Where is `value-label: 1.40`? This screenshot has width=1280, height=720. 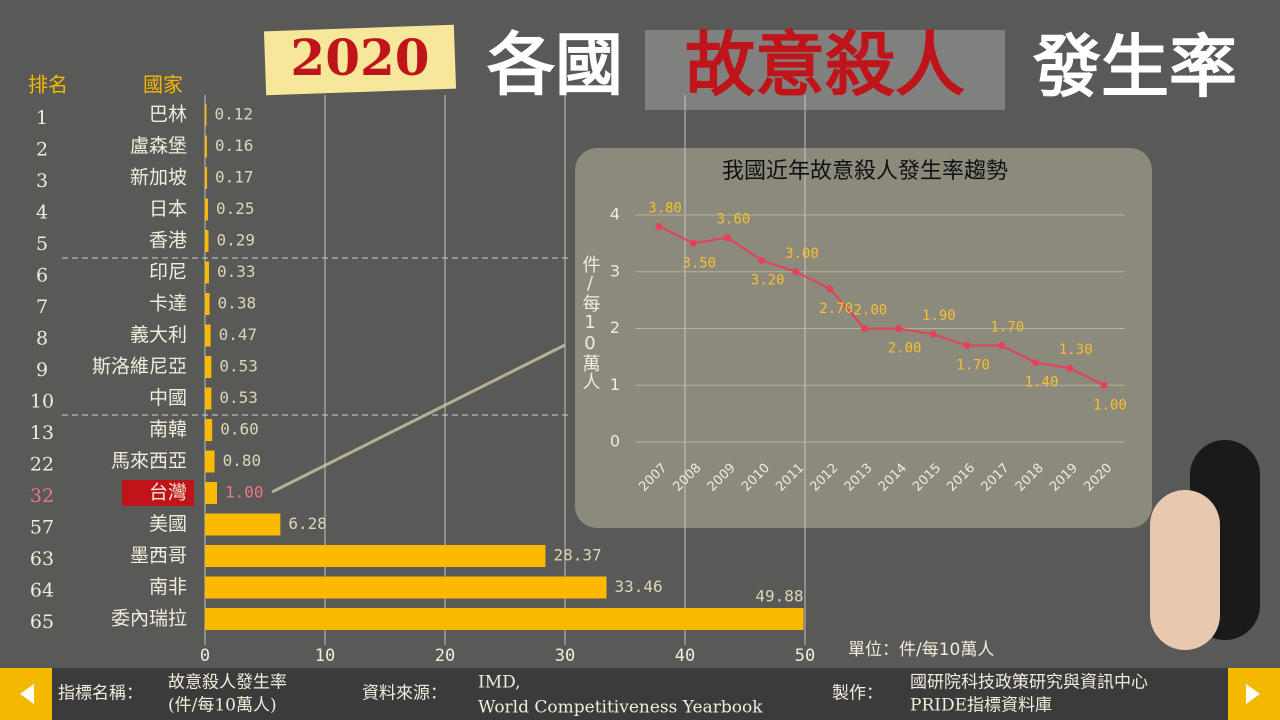
value-label: 1.40 is located at coordinates (1042, 383).